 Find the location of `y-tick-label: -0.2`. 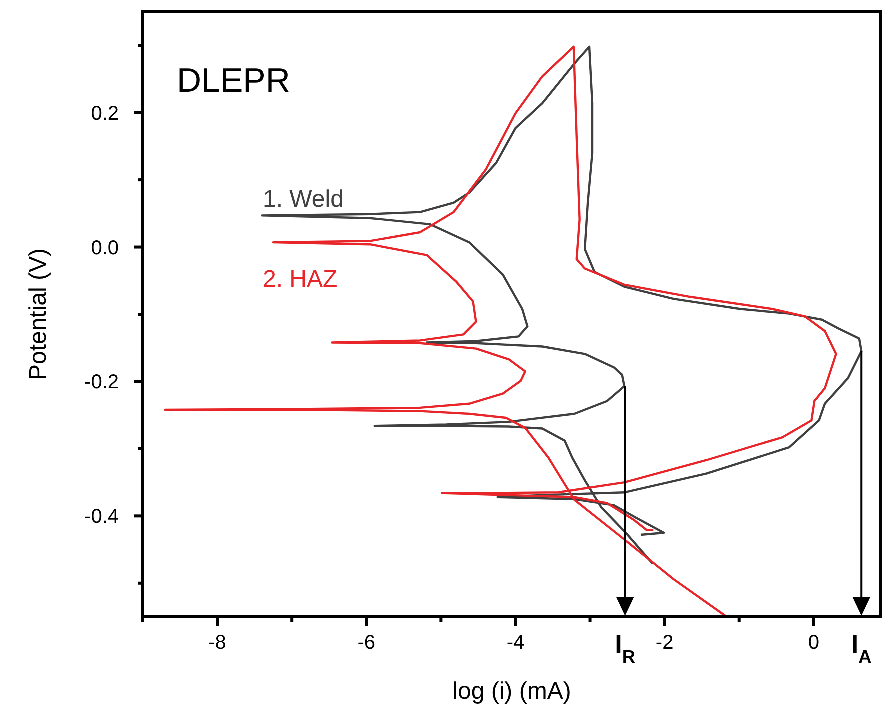

y-tick-label: -0.2 is located at coordinates (101, 383).